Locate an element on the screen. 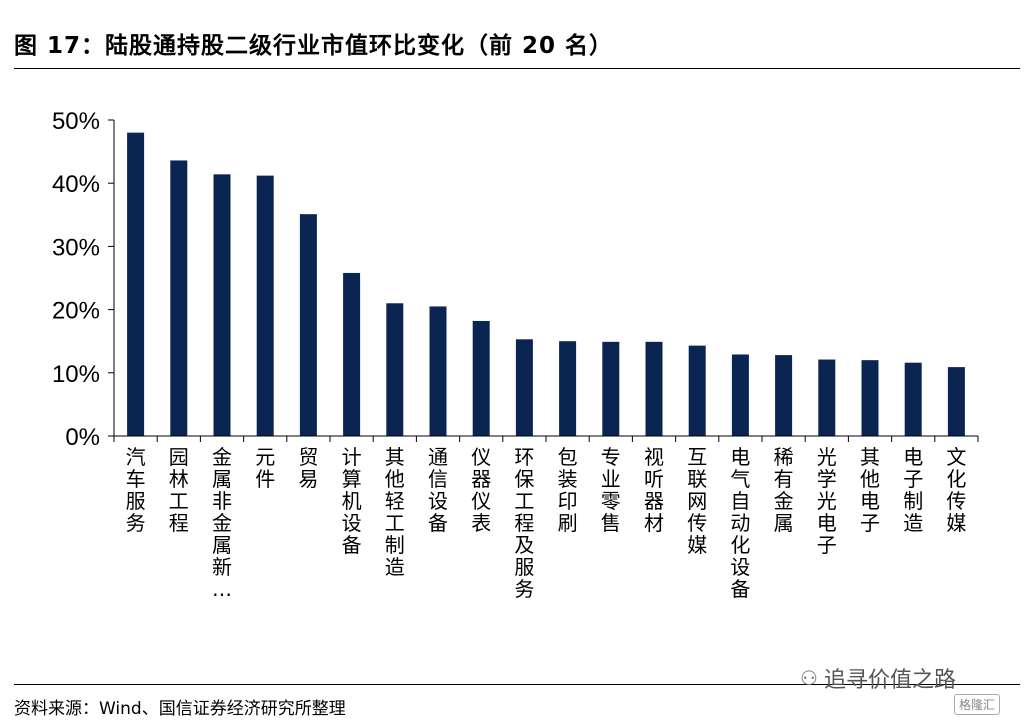  x-tick-label: 环保工程及服务 is located at coordinates (524, 523).